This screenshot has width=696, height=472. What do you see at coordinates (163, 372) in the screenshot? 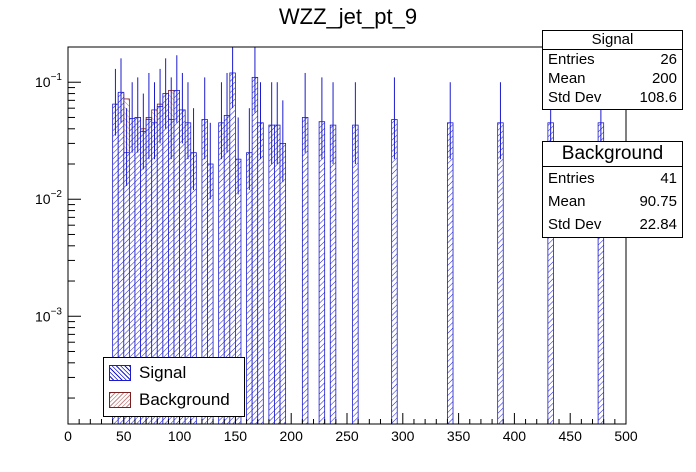
I see `legend-label-signal: Signal` at bounding box center [163, 372].